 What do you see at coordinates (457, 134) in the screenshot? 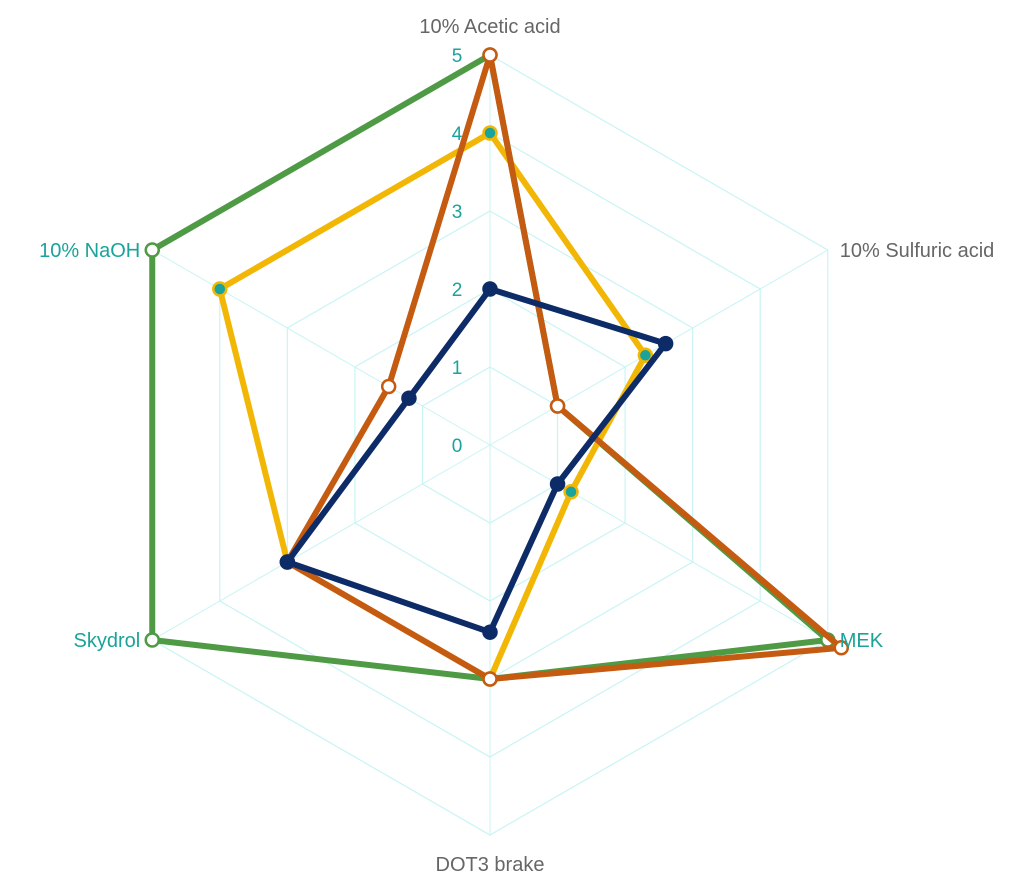
I see `tick-label: 4` at bounding box center [457, 134].